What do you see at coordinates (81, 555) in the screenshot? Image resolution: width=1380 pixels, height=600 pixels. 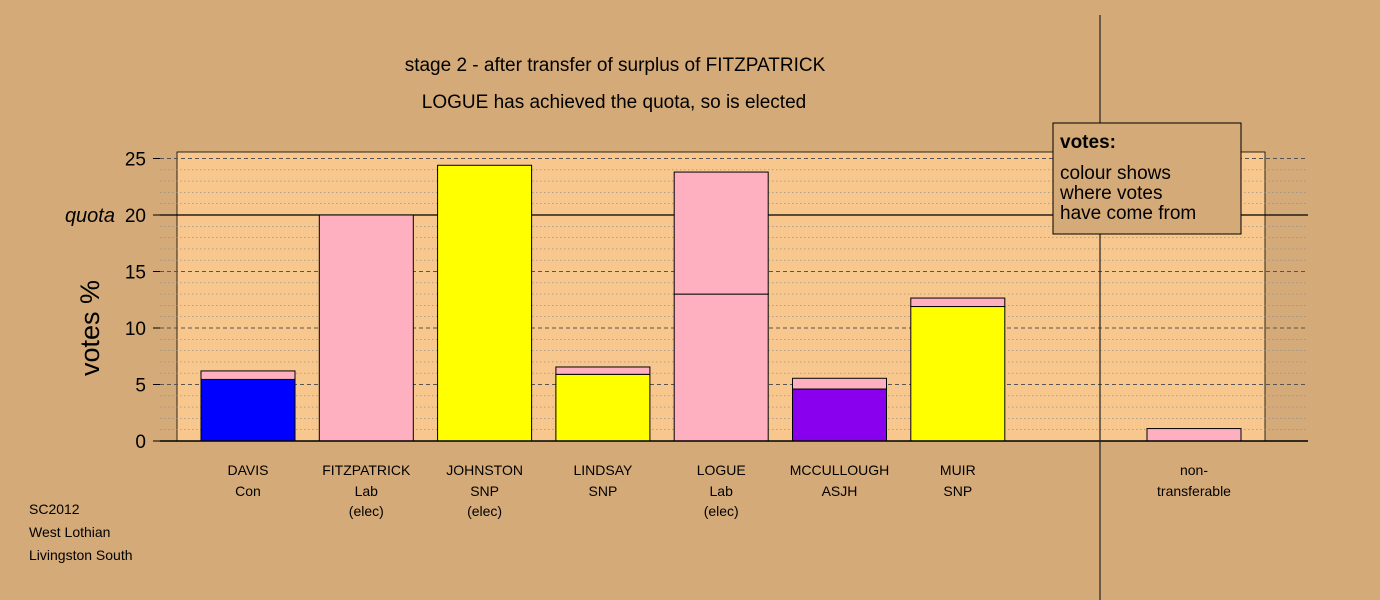 I see `footer-ward: Livingston South` at bounding box center [81, 555].